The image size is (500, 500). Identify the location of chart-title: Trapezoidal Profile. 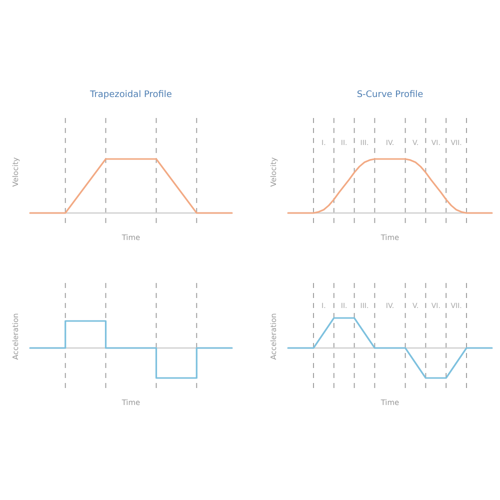
(130, 95).